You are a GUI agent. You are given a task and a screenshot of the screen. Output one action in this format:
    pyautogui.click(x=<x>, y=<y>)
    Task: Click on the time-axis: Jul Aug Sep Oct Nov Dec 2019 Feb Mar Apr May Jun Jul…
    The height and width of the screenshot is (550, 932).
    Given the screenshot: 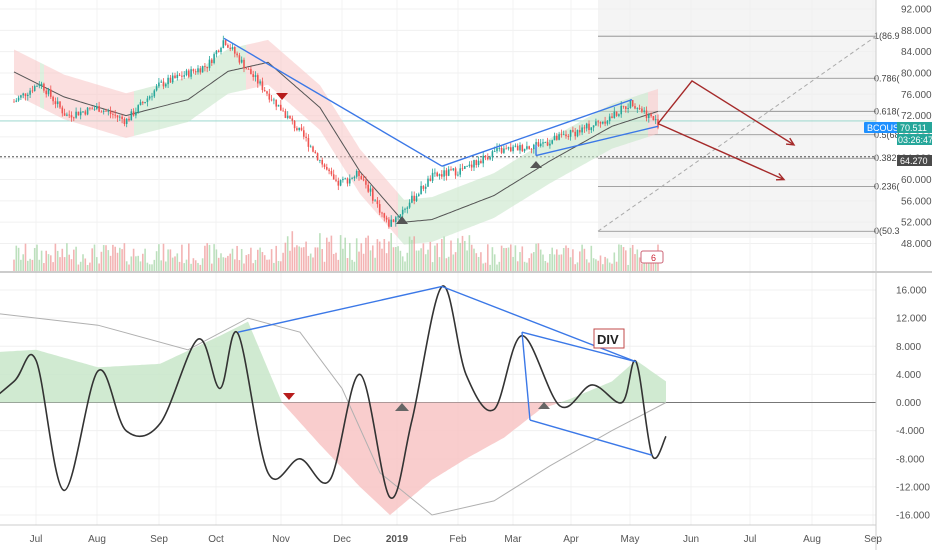 What is the action you would take?
    pyautogui.click(x=456, y=539)
    